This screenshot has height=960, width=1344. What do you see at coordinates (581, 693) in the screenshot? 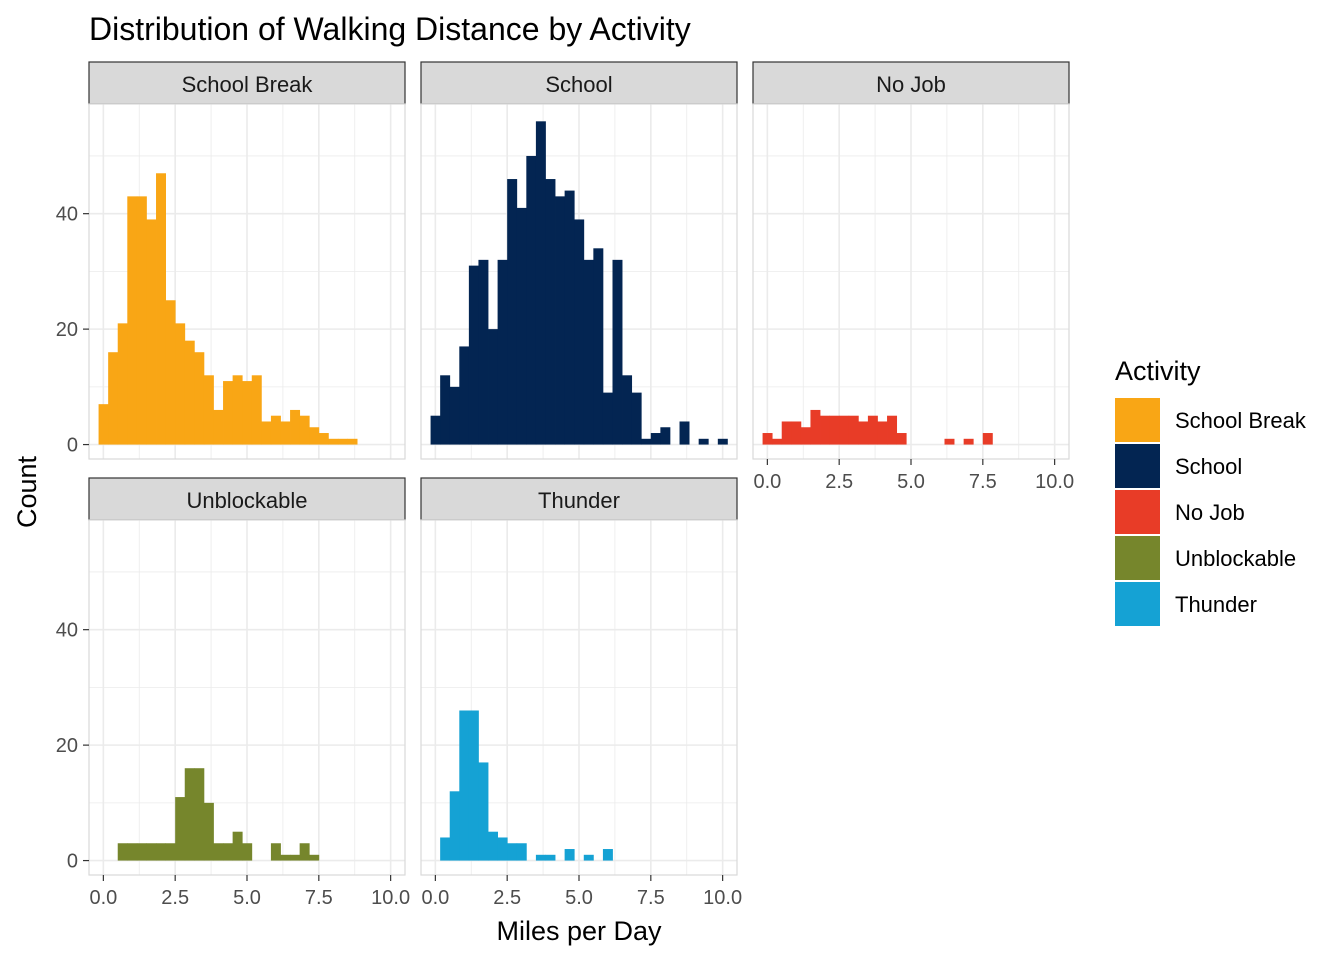
I see `facet-panel: Thunder 0.0 2.5 5.0 7.5 10.0` at bounding box center [581, 693].